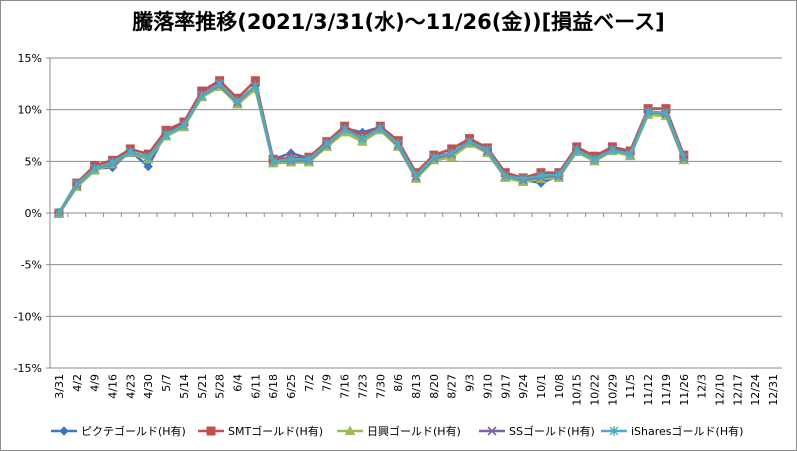 Image resolution: width=797 pixels, height=451 pixels. Describe the element at coordinates (31, 265) in the screenshot. I see `y-tick-label: -5%` at that location.